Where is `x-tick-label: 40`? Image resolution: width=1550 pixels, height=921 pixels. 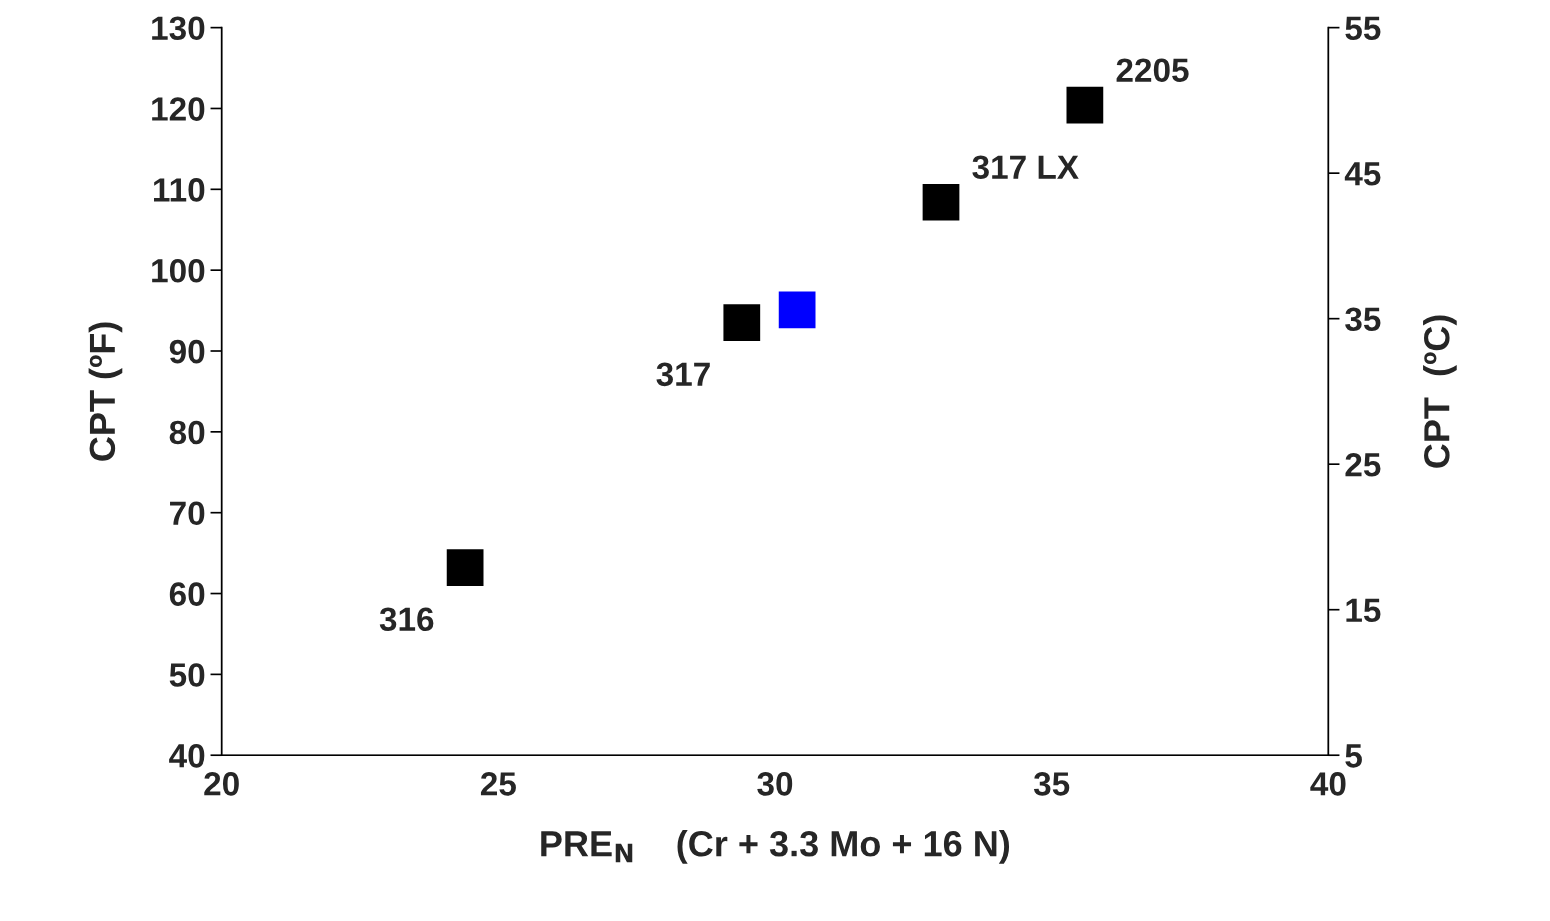
x-tick-label: 40 is located at coordinates (1328, 784).